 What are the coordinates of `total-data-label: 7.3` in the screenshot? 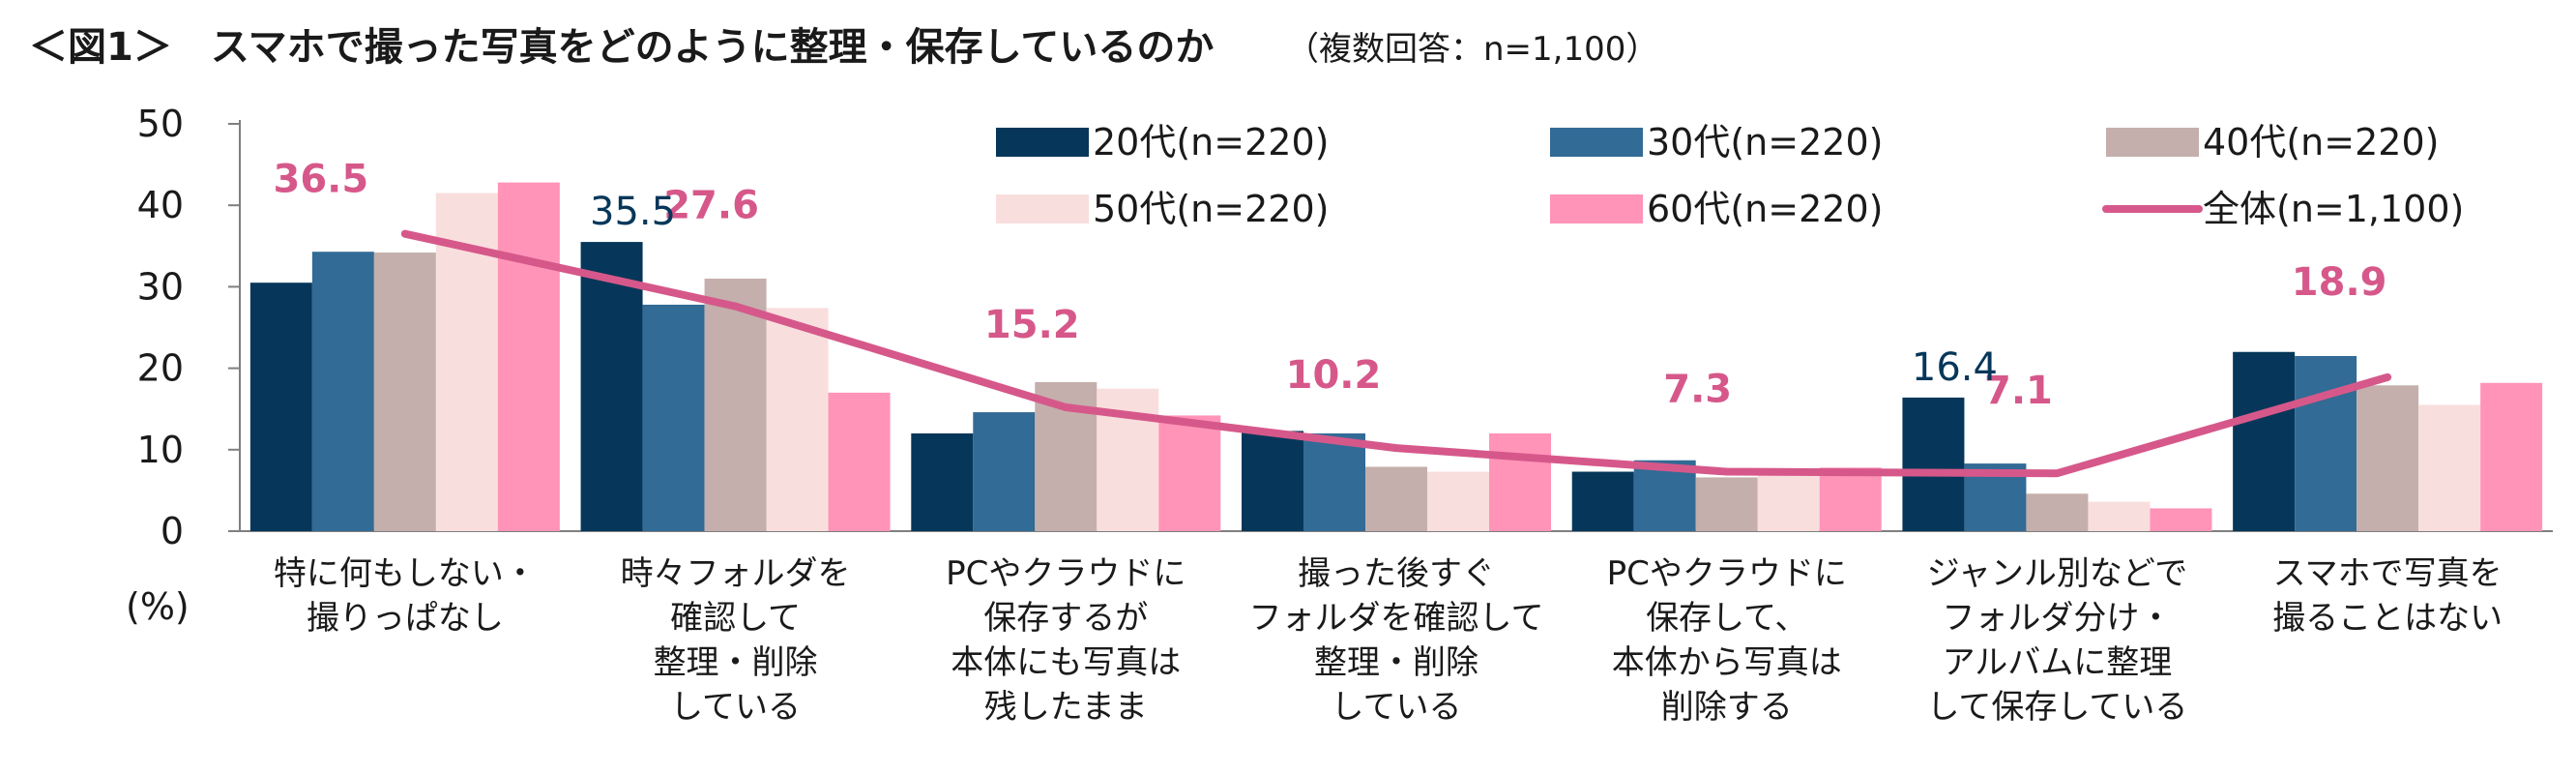 It's located at (1697, 390).